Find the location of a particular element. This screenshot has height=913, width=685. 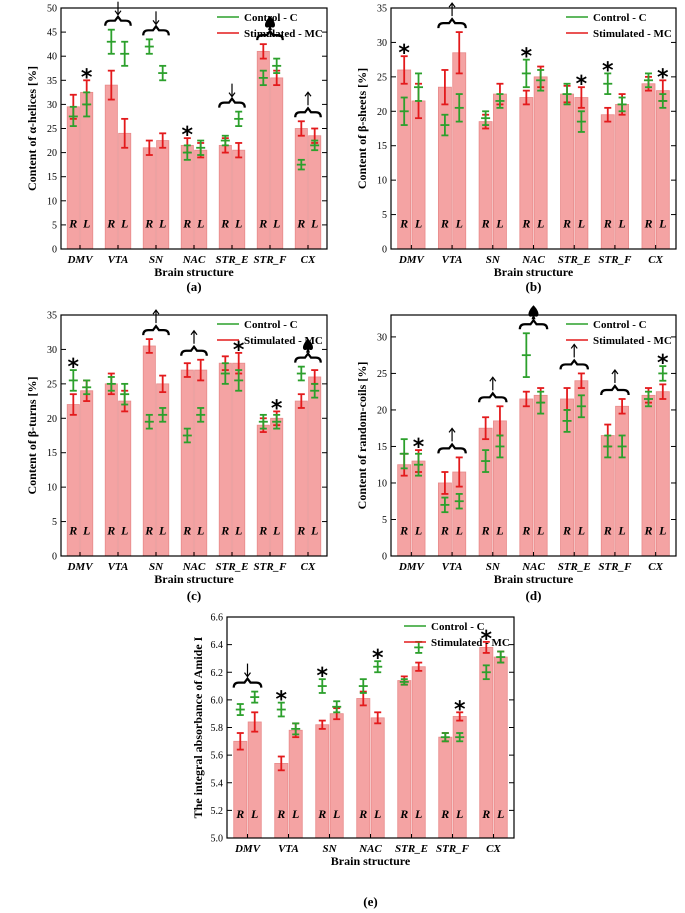

x-category-label: SN is located at coordinates (329, 849).